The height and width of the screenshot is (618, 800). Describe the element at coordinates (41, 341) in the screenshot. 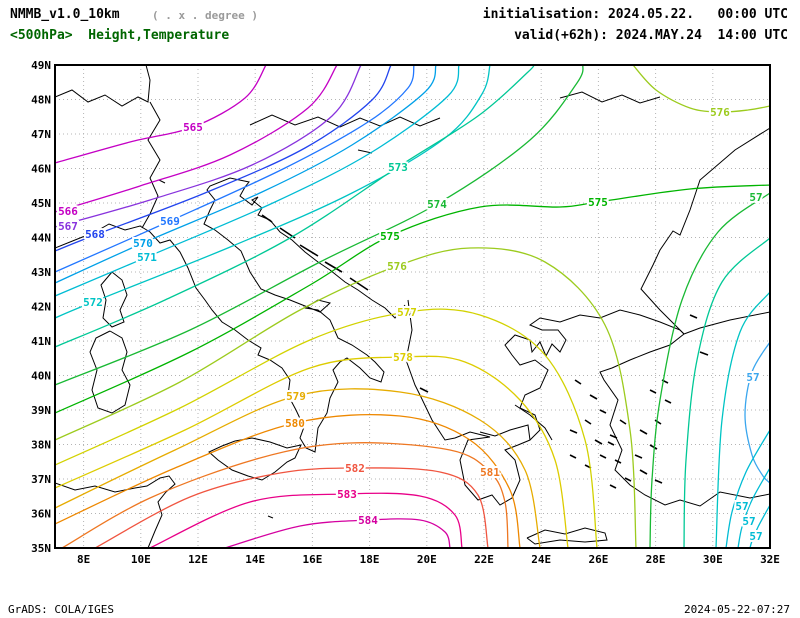

I see `y-axis-label: 41N` at that location.